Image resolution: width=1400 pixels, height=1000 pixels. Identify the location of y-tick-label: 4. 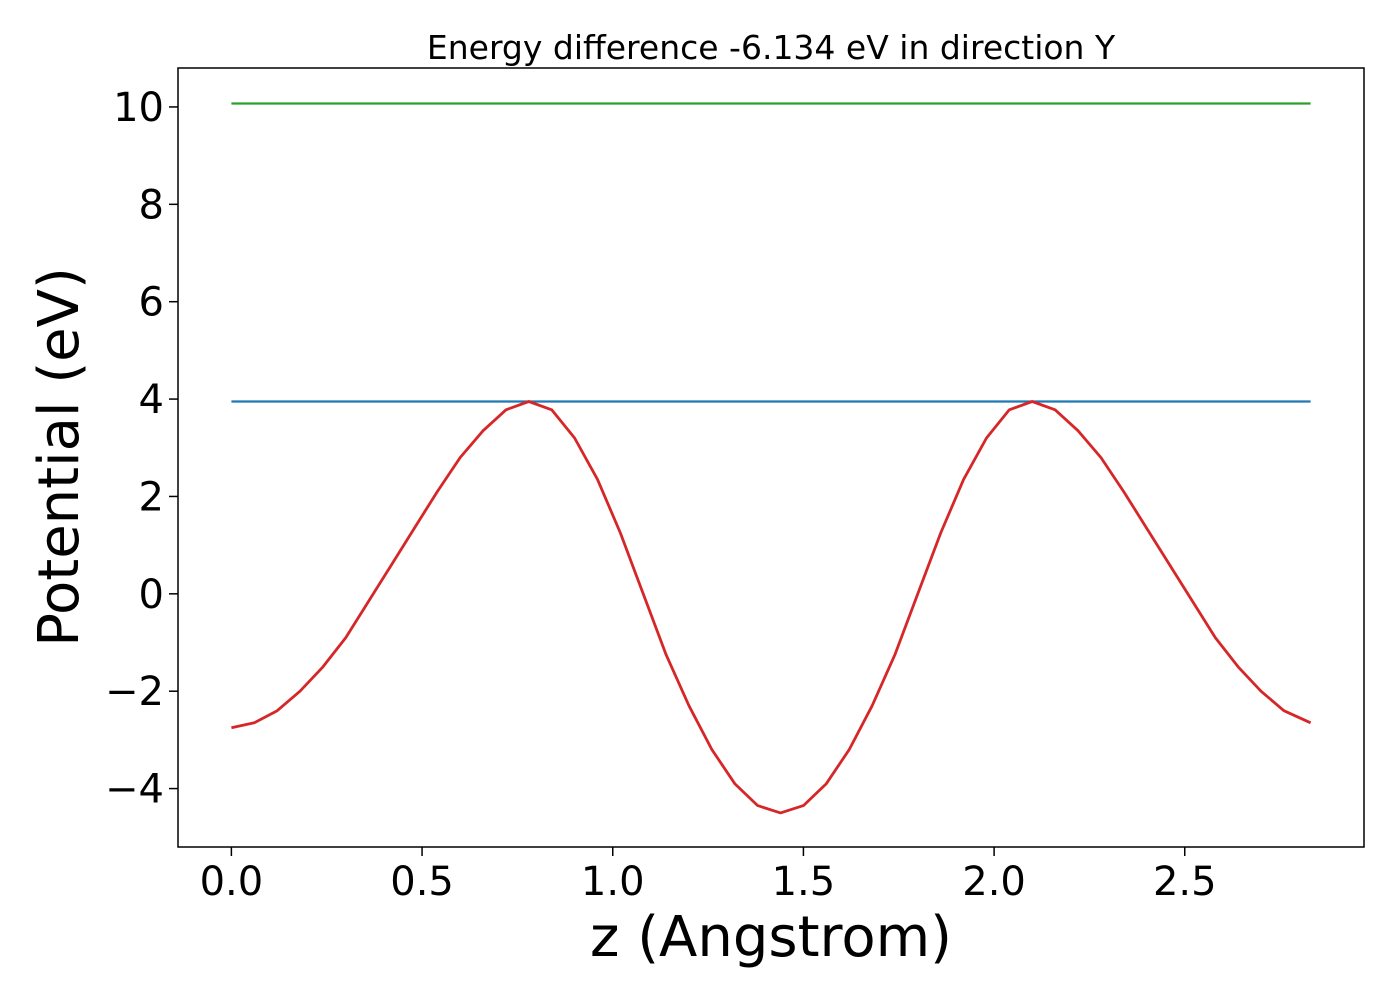
(151, 400).